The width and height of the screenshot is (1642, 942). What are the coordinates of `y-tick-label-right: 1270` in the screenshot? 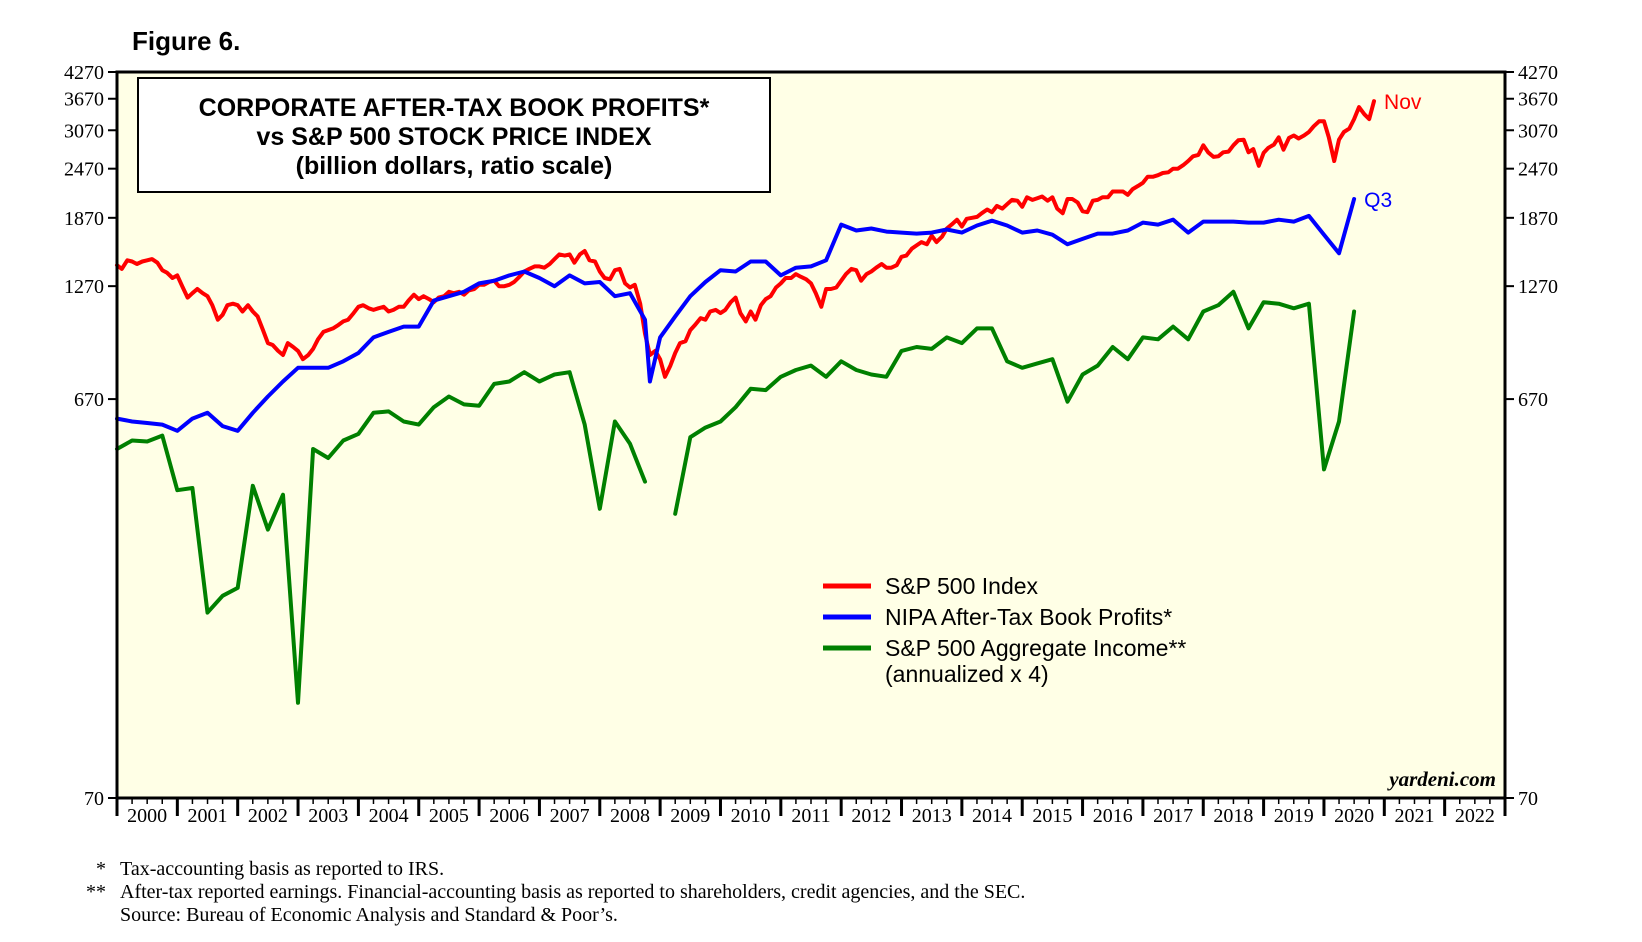 It's located at (1538, 287).